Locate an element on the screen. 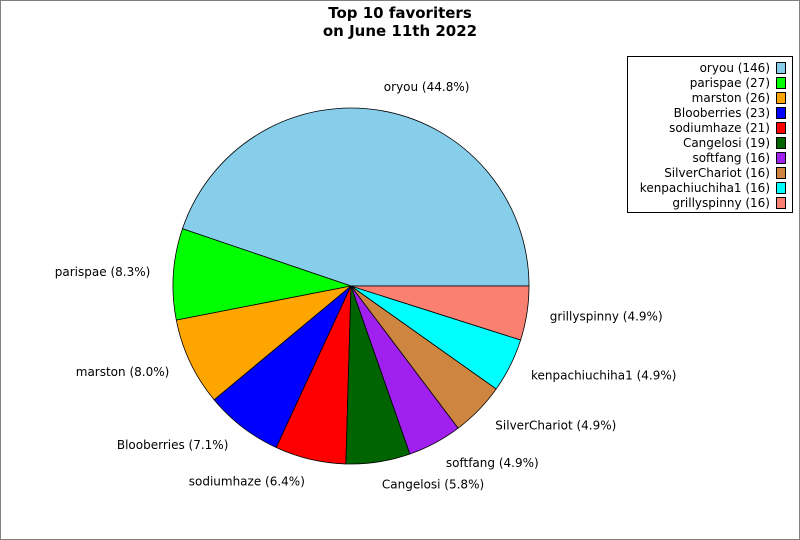 This screenshot has width=800, height=540. chart-title: Top 10 favoriters on June 11th 2022 is located at coordinates (400, 22).